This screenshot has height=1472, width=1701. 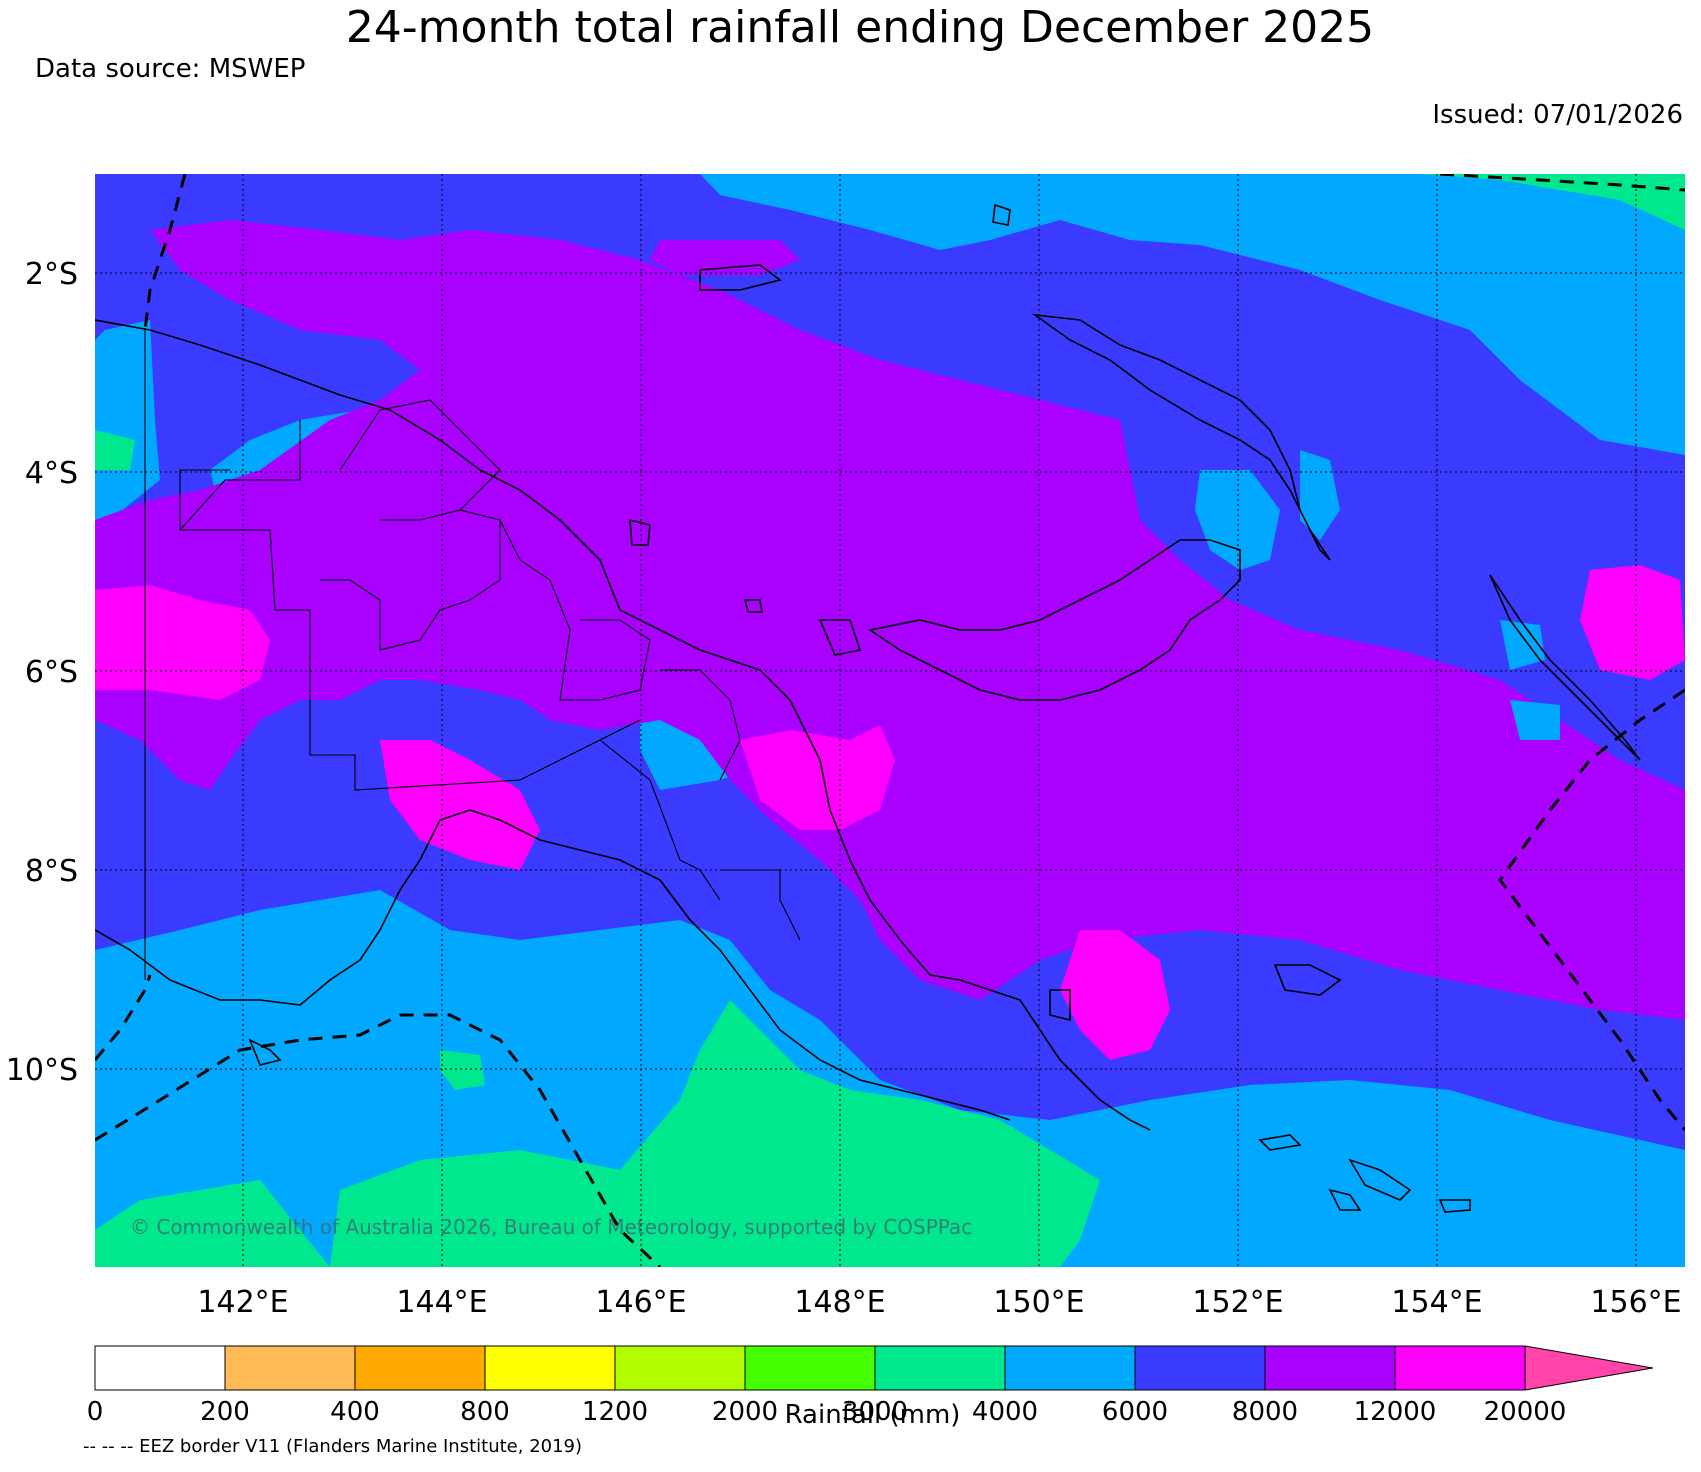 What do you see at coordinates (640, 1302) in the screenshot?
I see `lon-tick-label: 146°E` at bounding box center [640, 1302].